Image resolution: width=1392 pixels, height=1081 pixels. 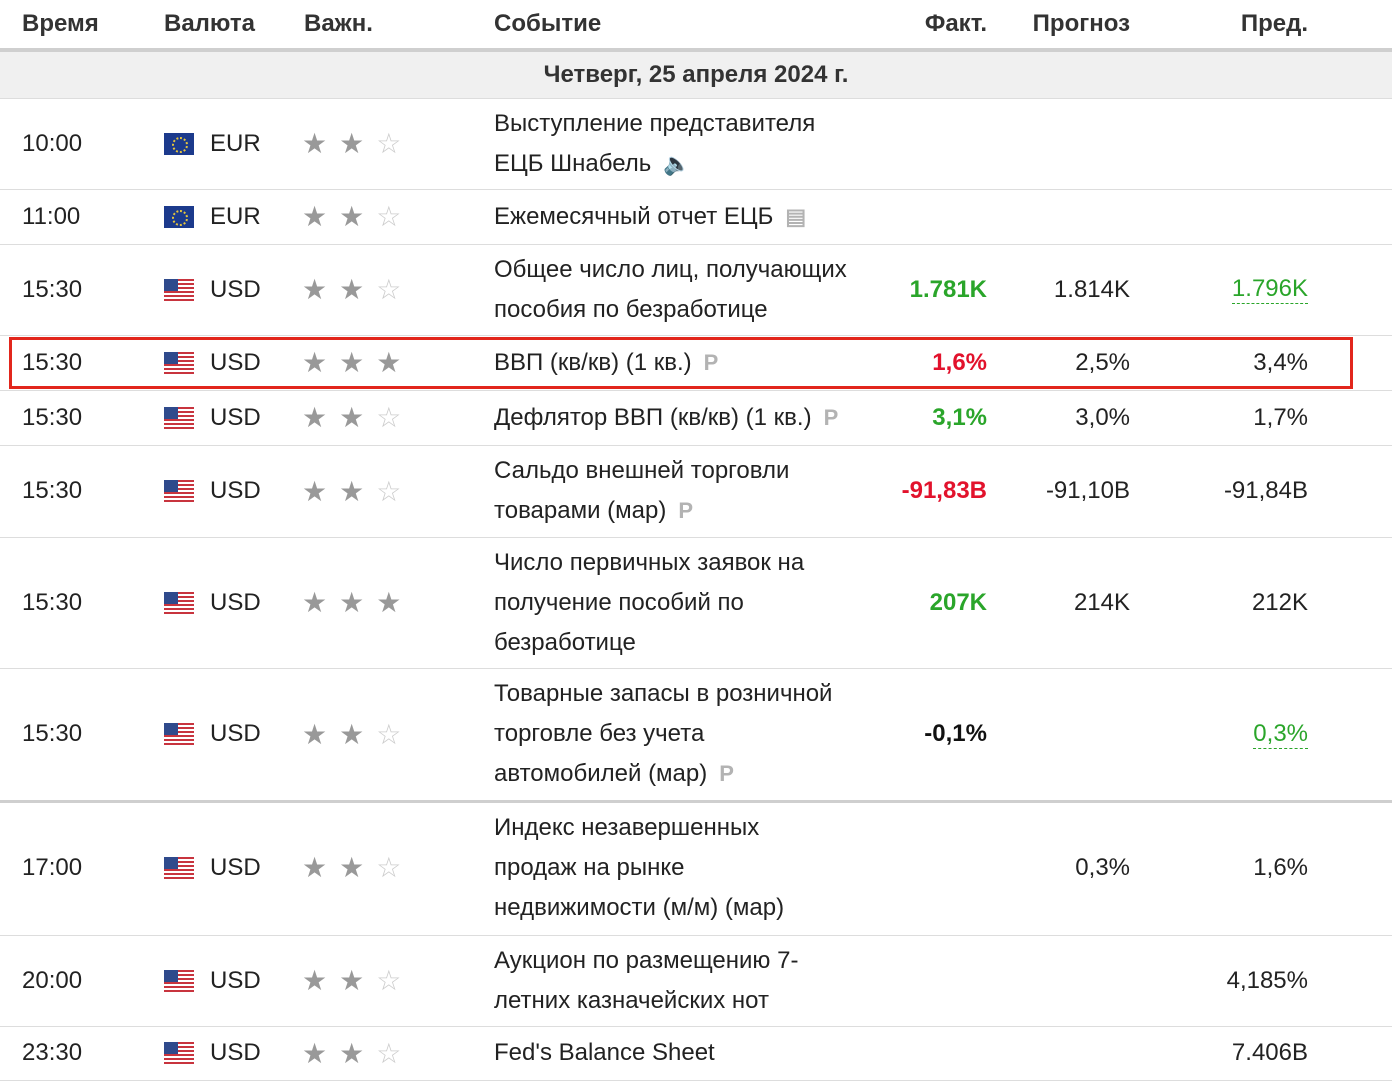 What do you see at coordinates (52, 867) in the screenshot?
I see `event-time: 17:00` at bounding box center [52, 867].